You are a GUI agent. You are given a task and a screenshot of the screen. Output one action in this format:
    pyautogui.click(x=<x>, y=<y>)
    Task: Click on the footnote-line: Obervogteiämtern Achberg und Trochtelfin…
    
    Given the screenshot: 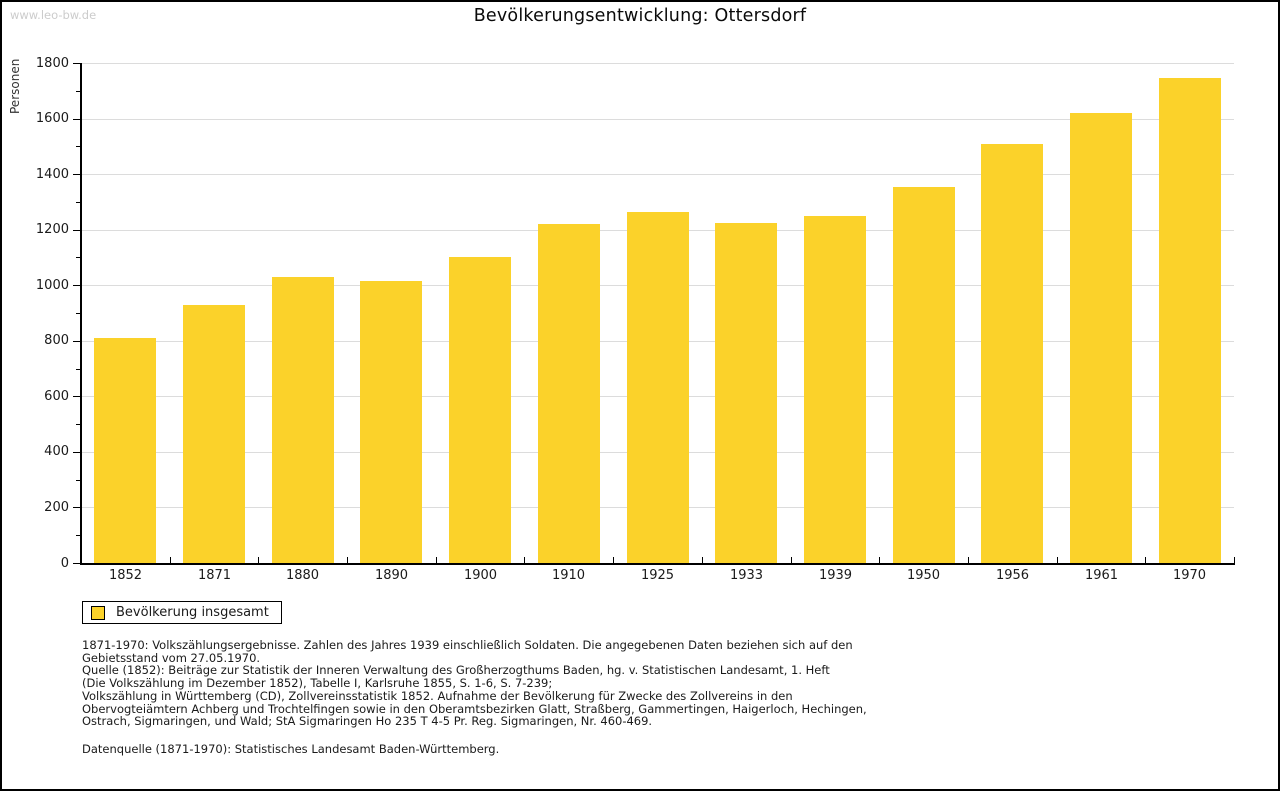 What is the action you would take?
    pyautogui.click(x=474, y=708)
    